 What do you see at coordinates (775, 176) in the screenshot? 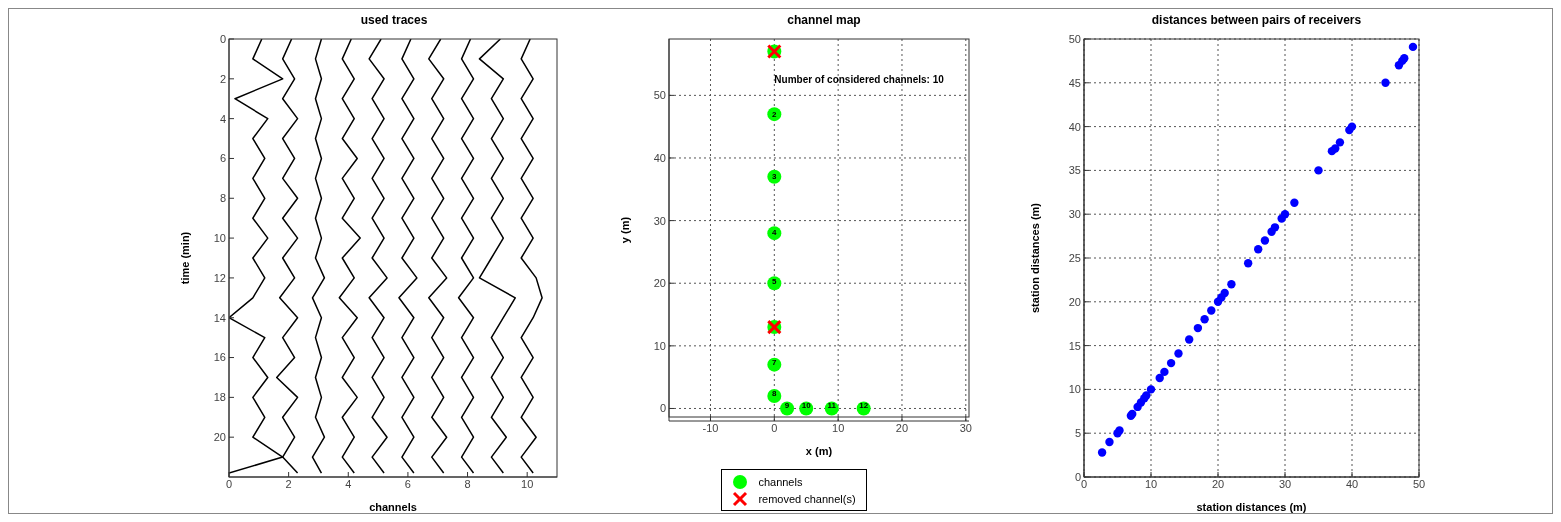
I see `annotation: 3` at bounding box center [775, 176].